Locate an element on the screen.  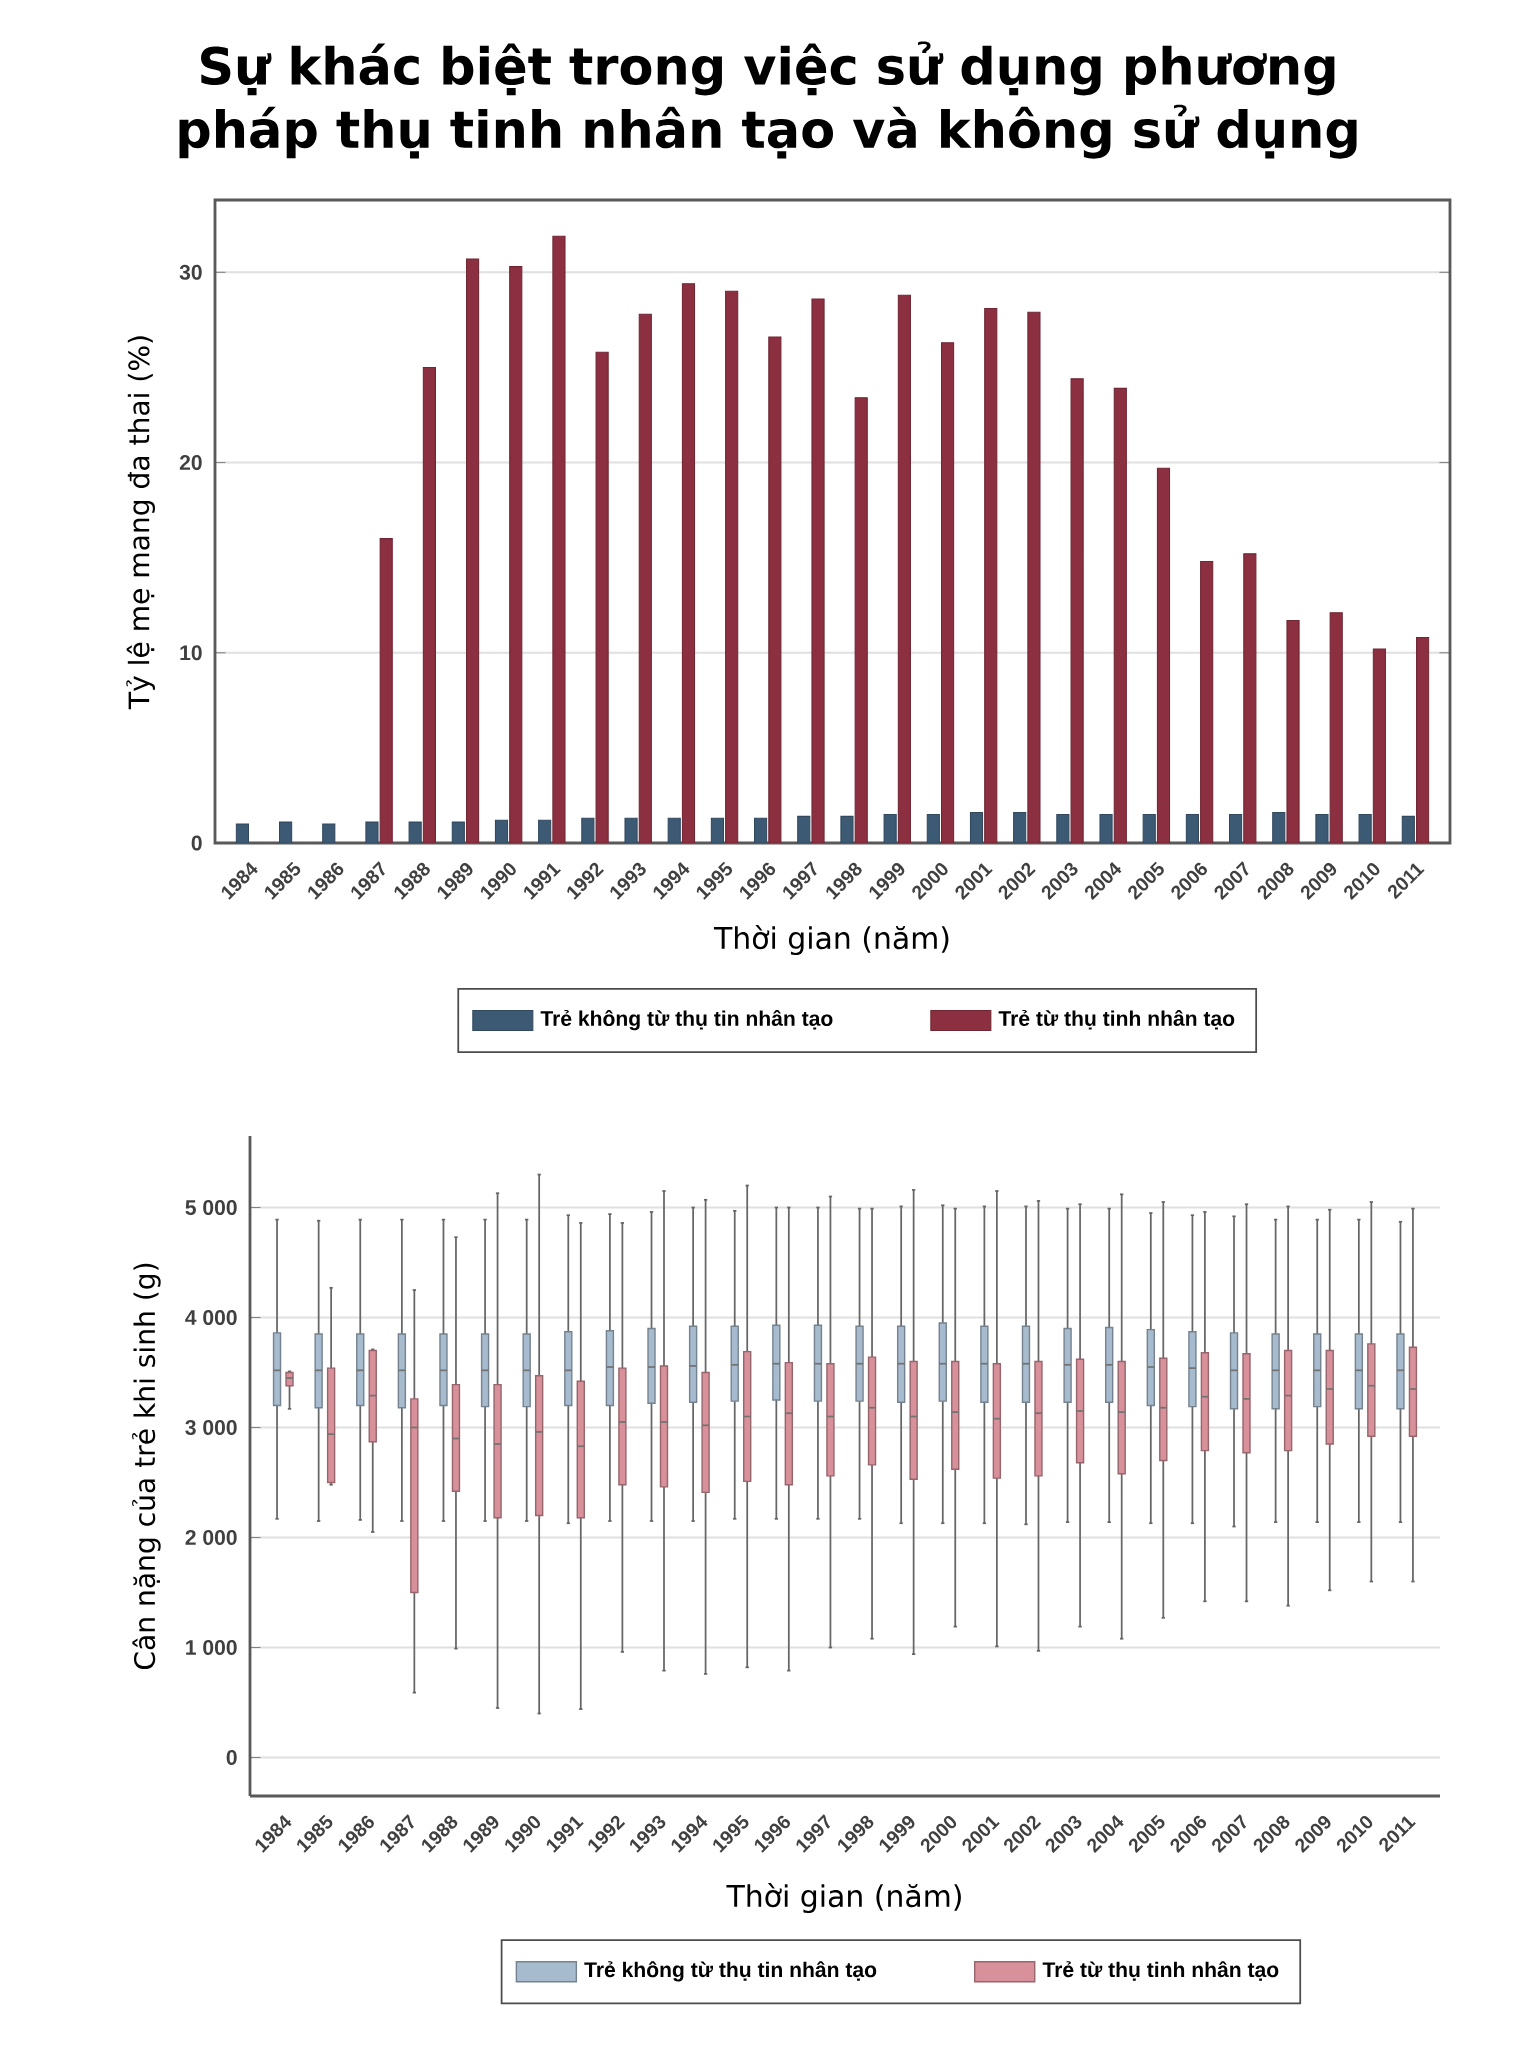
y-tick-label: 5 000 is located at coordinates (211, 1208).